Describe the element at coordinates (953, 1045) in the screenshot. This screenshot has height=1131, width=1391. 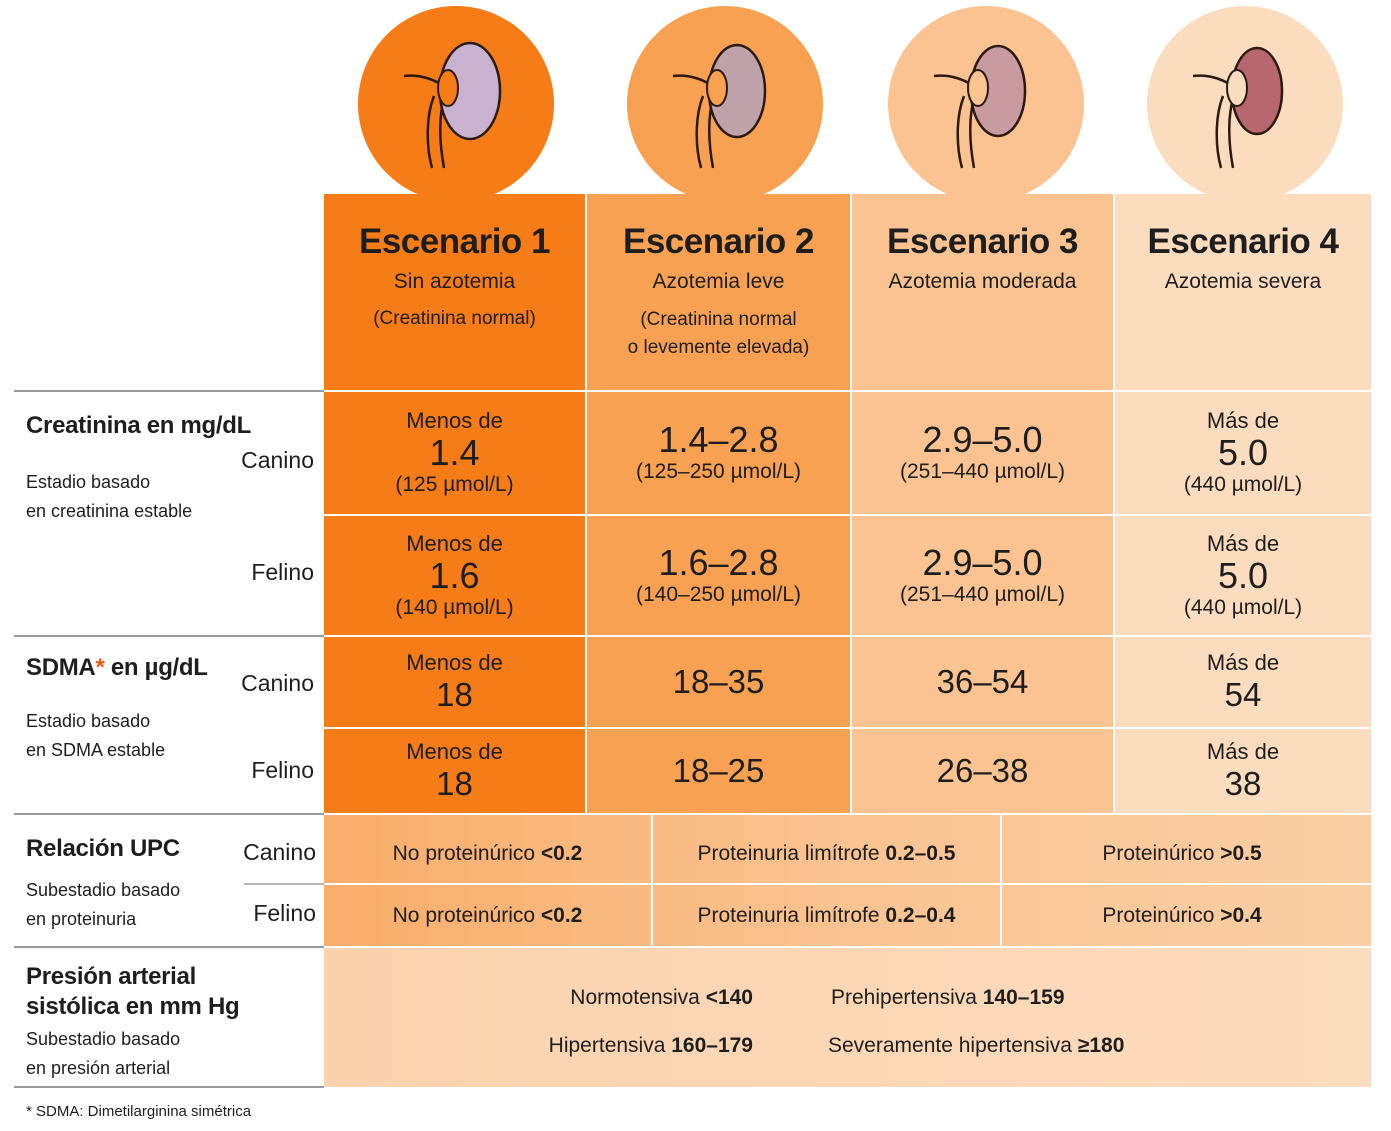
I see `bp-label: Severamente hipertensiva` at that location.